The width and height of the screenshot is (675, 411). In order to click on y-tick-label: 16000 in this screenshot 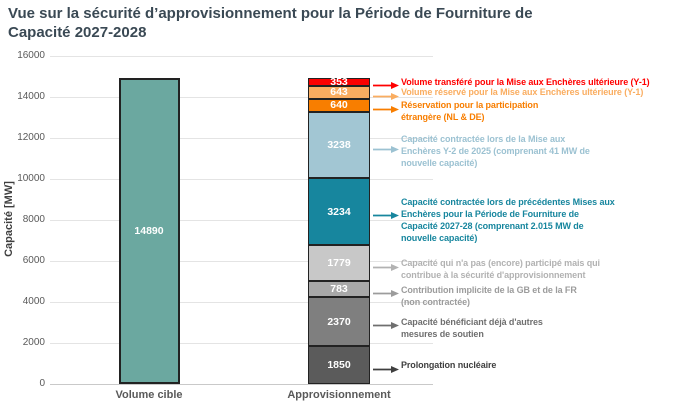, I will do `click(31, 55)`.